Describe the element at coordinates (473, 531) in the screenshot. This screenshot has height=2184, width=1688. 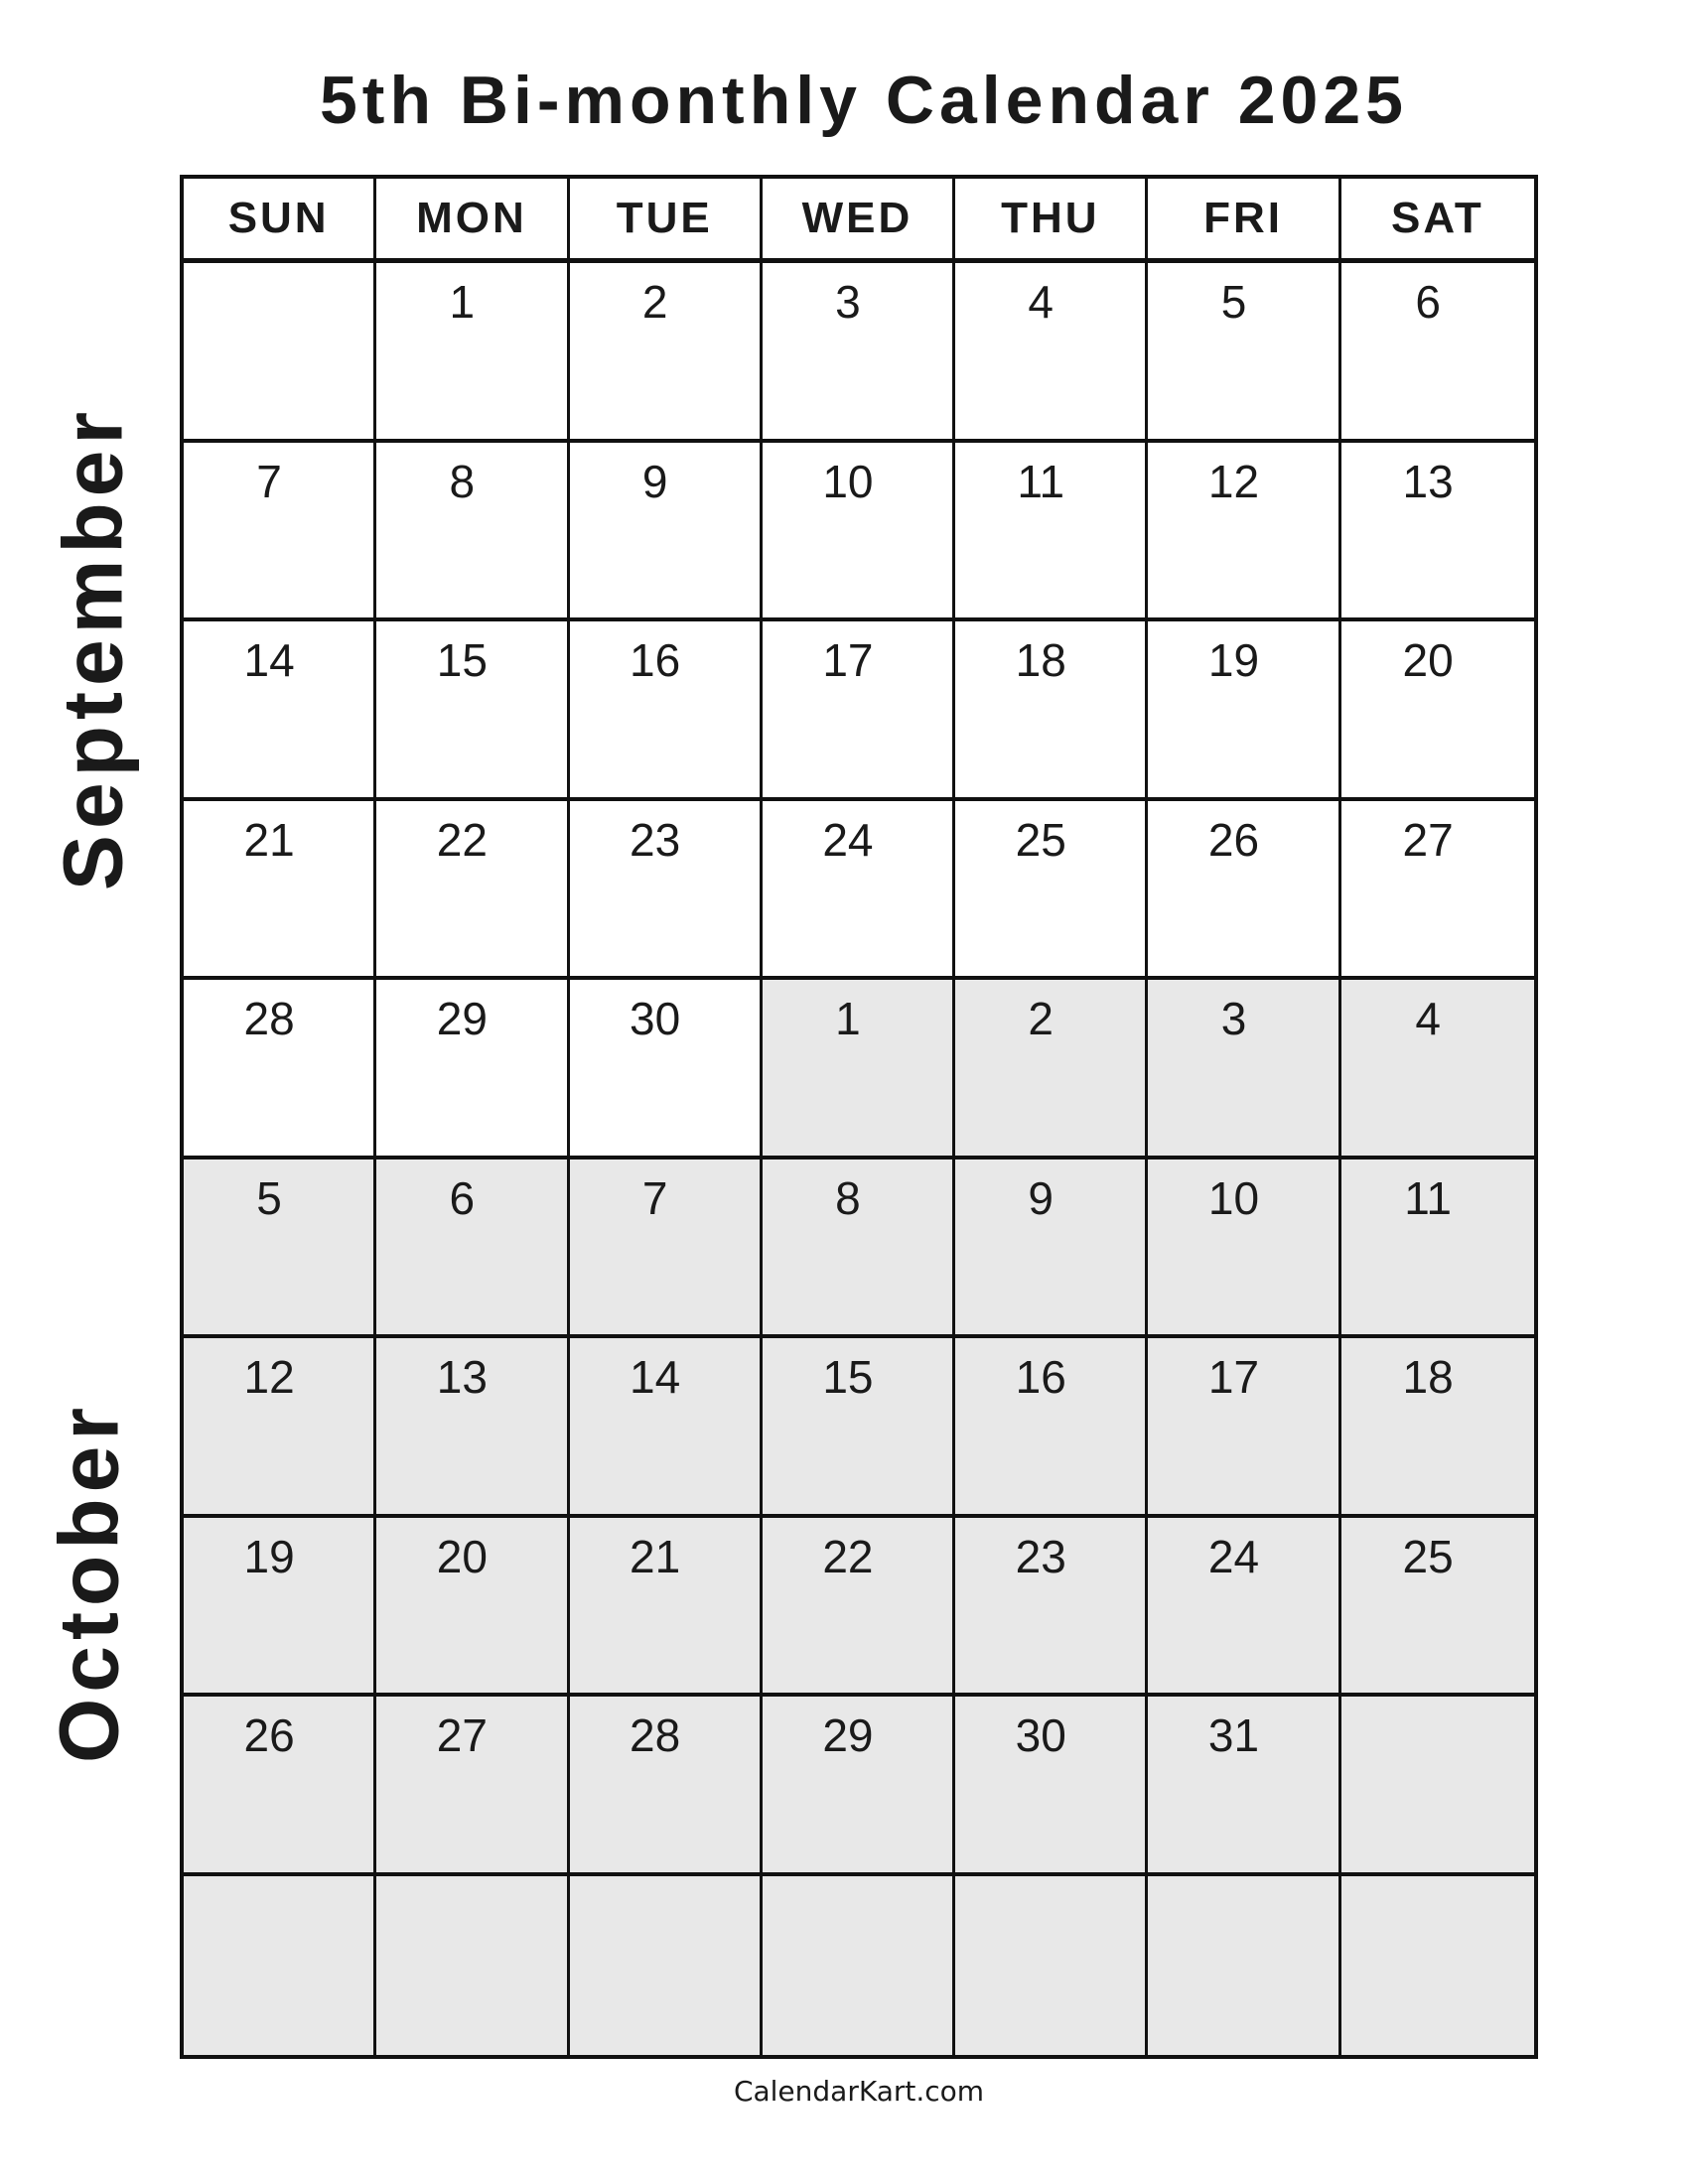
I see `day-cell-september-8: 8` at that location.